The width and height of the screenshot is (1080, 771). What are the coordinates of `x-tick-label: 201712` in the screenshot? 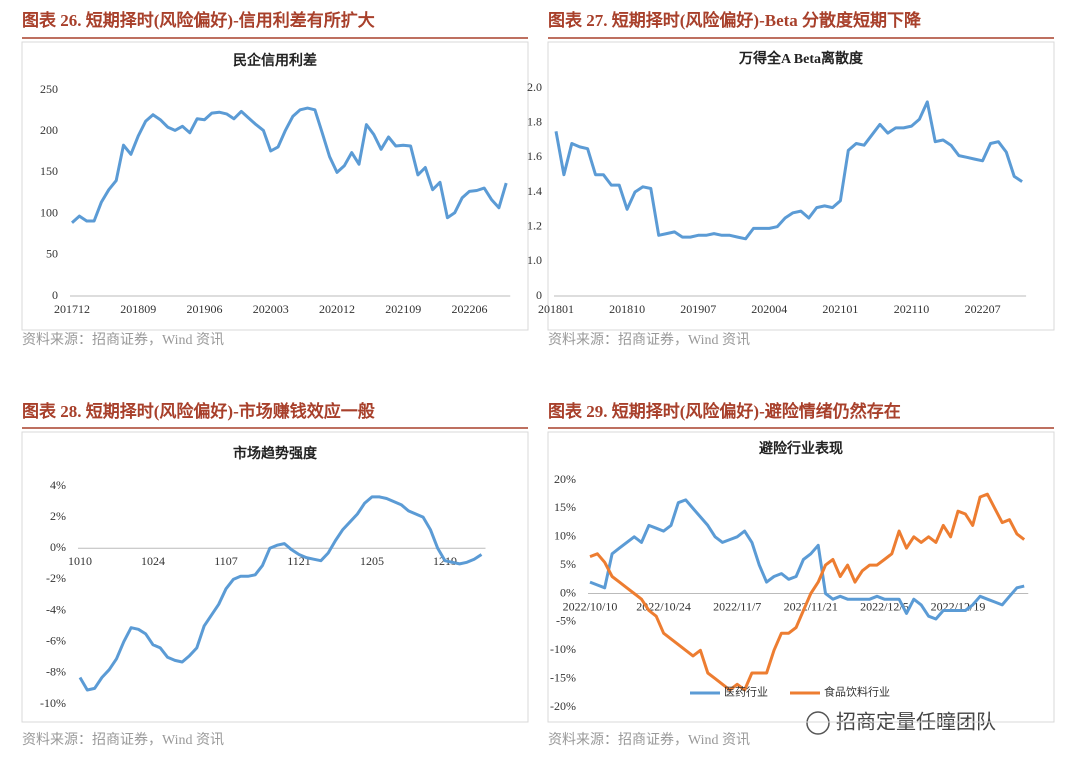 It's located at (72, 309).